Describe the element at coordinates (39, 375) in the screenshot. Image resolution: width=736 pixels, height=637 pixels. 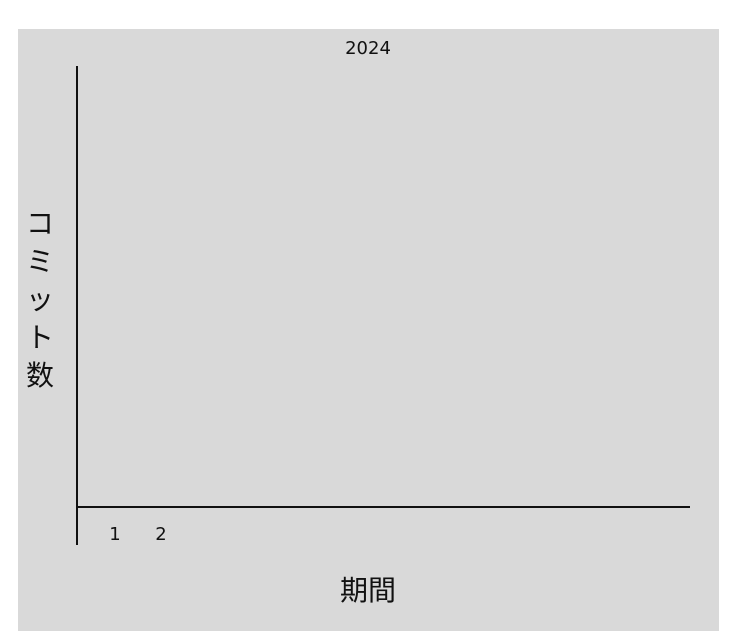
I see `y-axis-label-char: 数` at that location.